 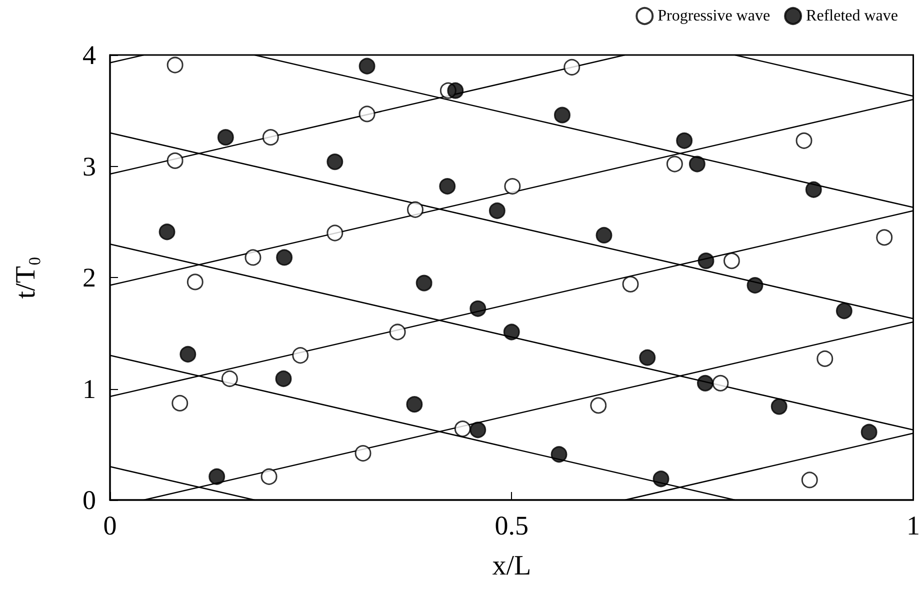 I want to click on x-tick-label: 0.5, so click(x=511, y=525).